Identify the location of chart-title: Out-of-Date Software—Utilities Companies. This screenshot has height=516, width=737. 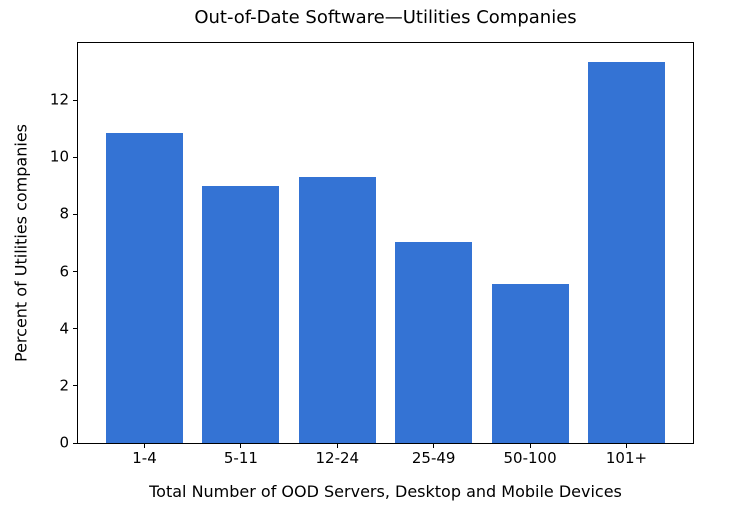
(385, 17).